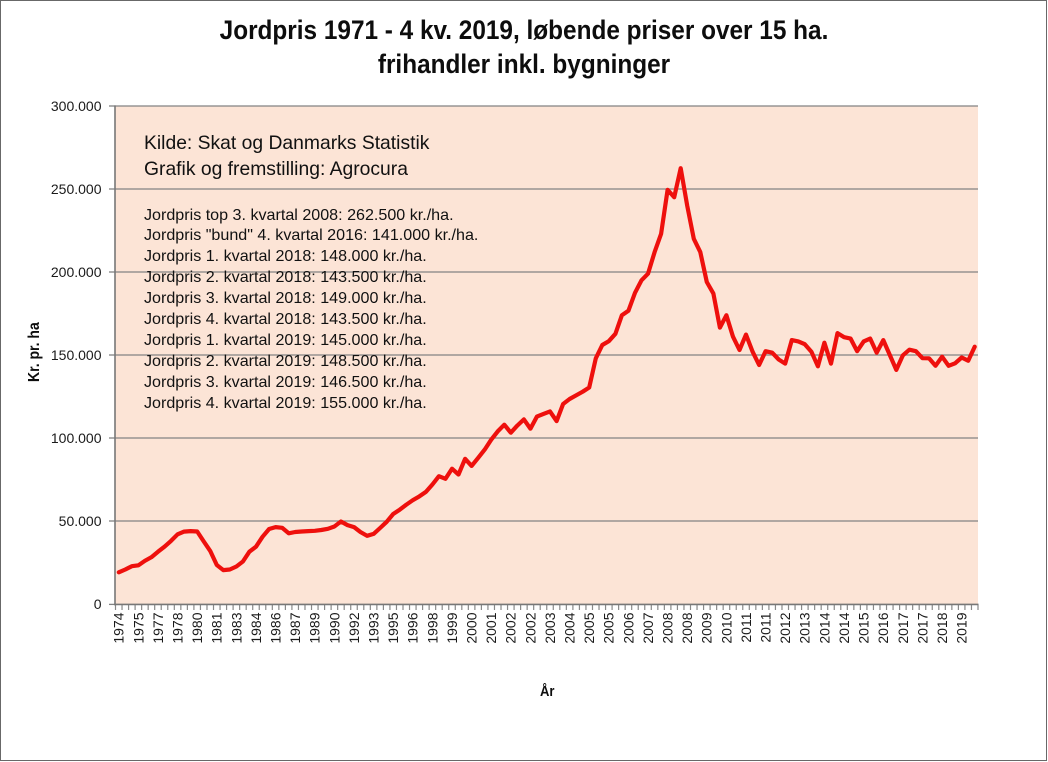 Image resolution: width=1048 pixels, height=762 pixels. Describe the element at coordinates (334, 627) in the screenshot. I see `svg-text: 1990` at that location.